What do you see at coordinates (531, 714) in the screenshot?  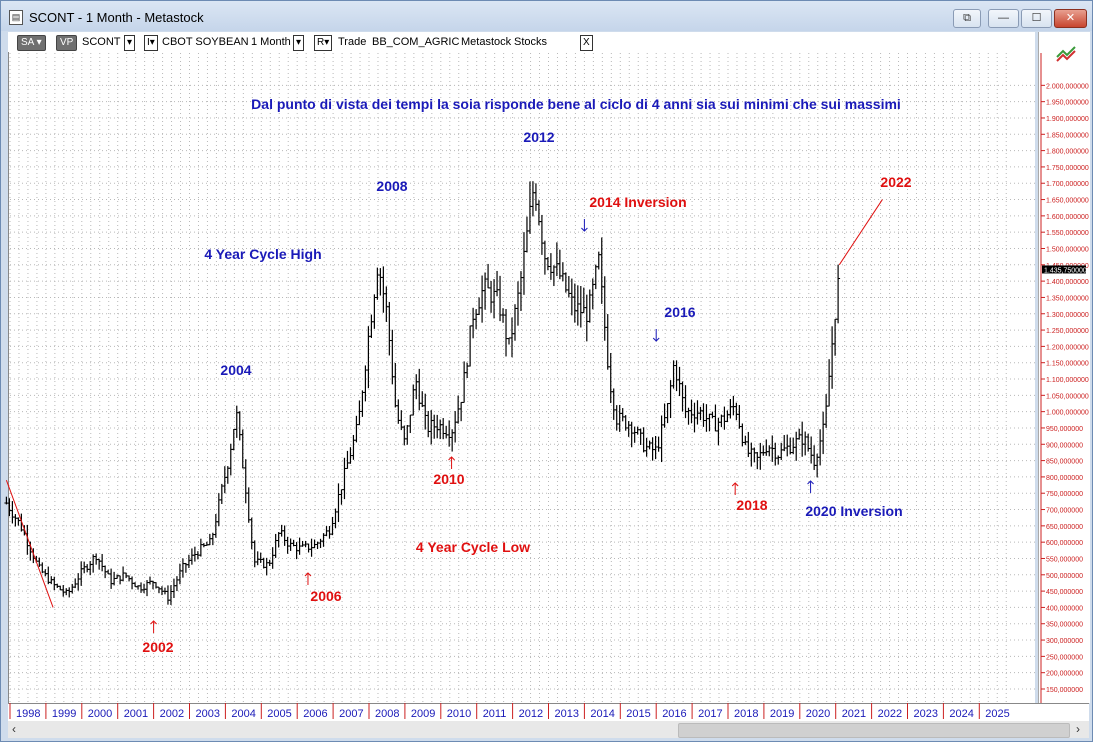 I see `x-tick-label: 2012` at bounding box center [531, 714].